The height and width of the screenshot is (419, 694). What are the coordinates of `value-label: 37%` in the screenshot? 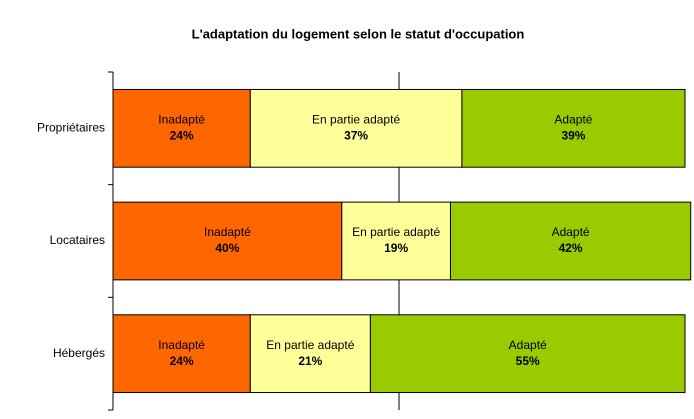 It's located at (356, 136).